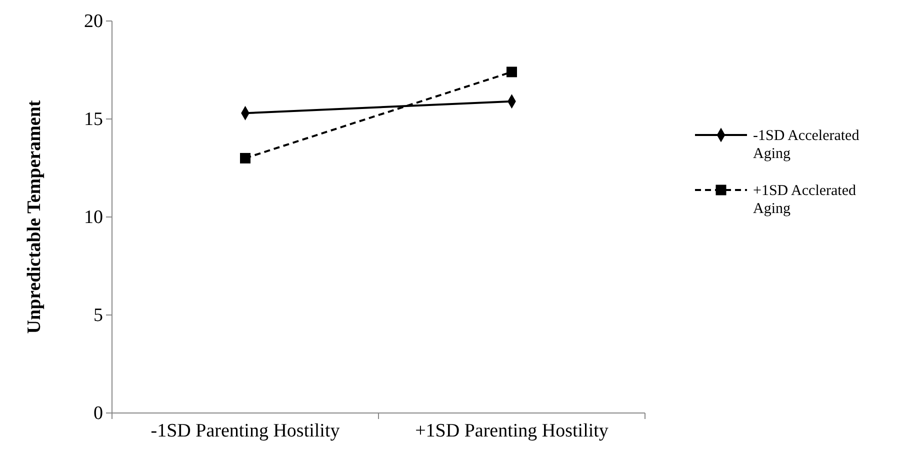 The width and height of the screenshot is (918, 458). I want to click on y-tick-label: 0, so click(98, 413).